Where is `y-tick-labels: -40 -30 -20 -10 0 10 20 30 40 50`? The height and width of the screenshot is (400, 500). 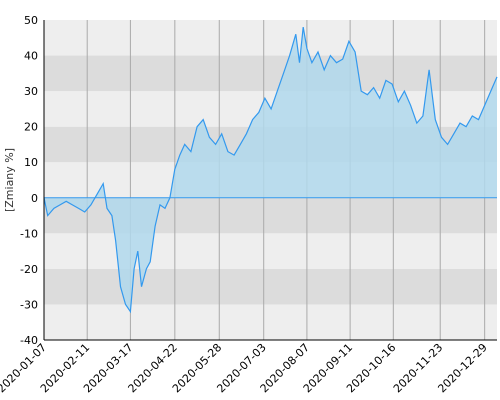 y-tick-labels: -40 -30 -20 -10 0 10 20 30 40 50 is located at coordinates (29, 180).